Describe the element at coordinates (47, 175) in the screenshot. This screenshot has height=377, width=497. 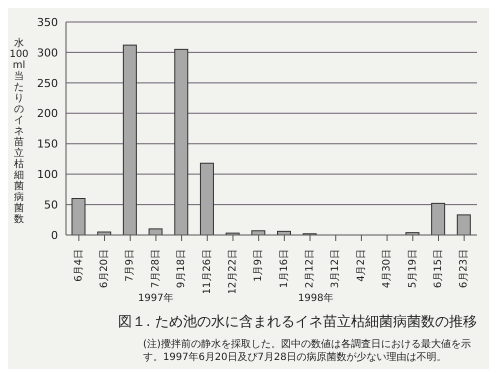
I see `y-tick-label: 100` at that location.